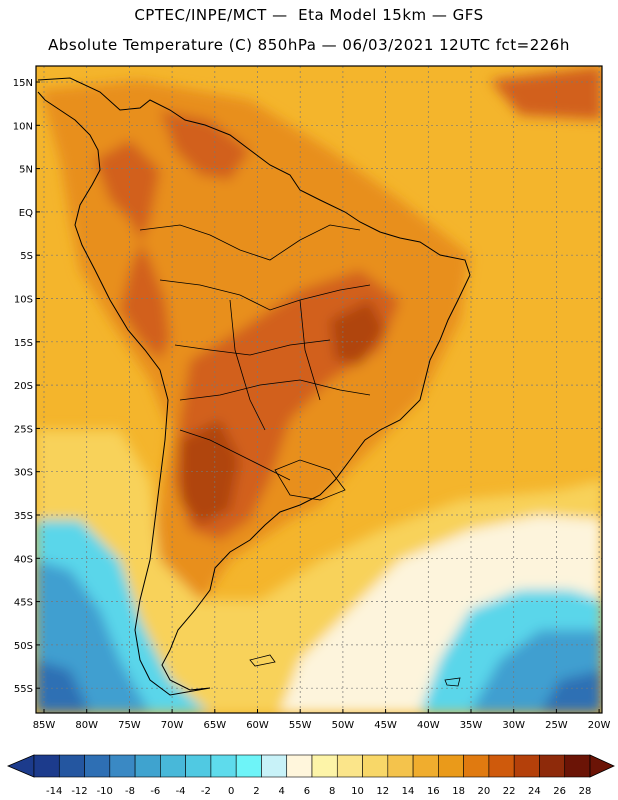  What do you see at coordinates (23, 603) in the screenshot?
I see `latitude-label: 45S` at bounding box center [23, 603].